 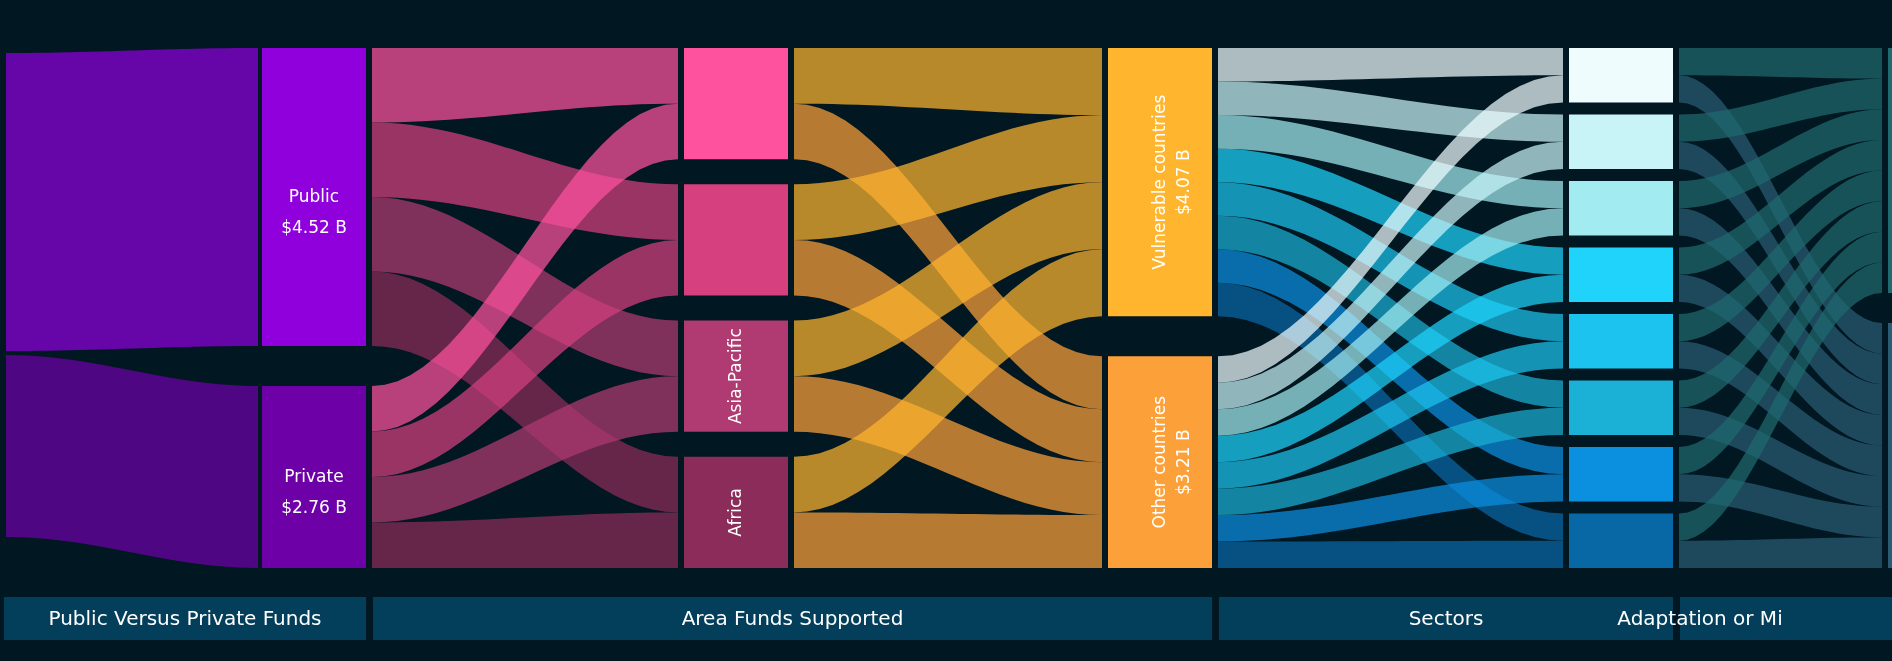 What do you see at coordinates (1183, 182) in the screenshot?
I see `data-label: $4.07 B` at bounding box center [1183, 182].